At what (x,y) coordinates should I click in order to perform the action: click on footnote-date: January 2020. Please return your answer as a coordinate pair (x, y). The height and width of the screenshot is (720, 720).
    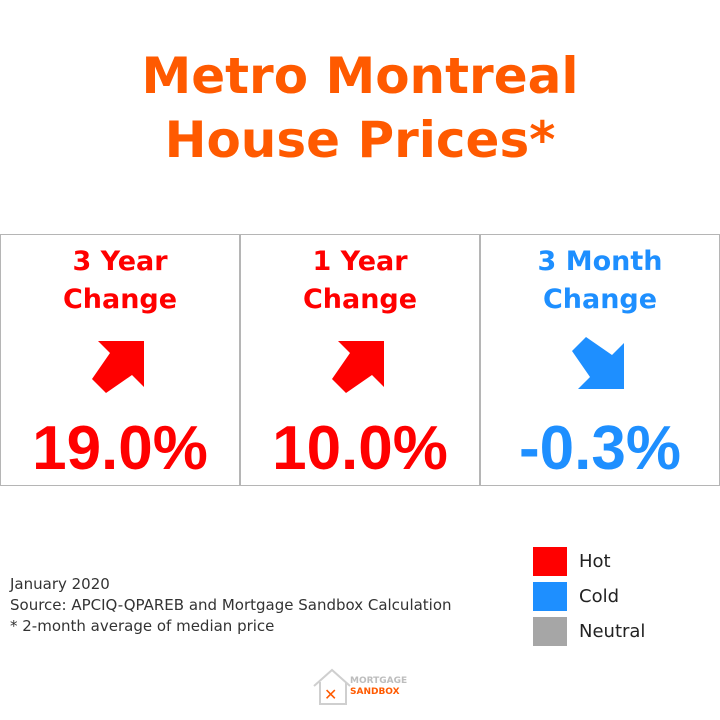
    Looking at the image, I should click on (60, 584).